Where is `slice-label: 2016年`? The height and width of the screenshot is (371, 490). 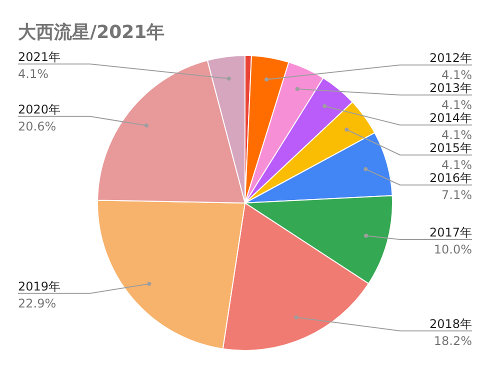 slice-label: 2016年 is located at coordinates (450, 177).